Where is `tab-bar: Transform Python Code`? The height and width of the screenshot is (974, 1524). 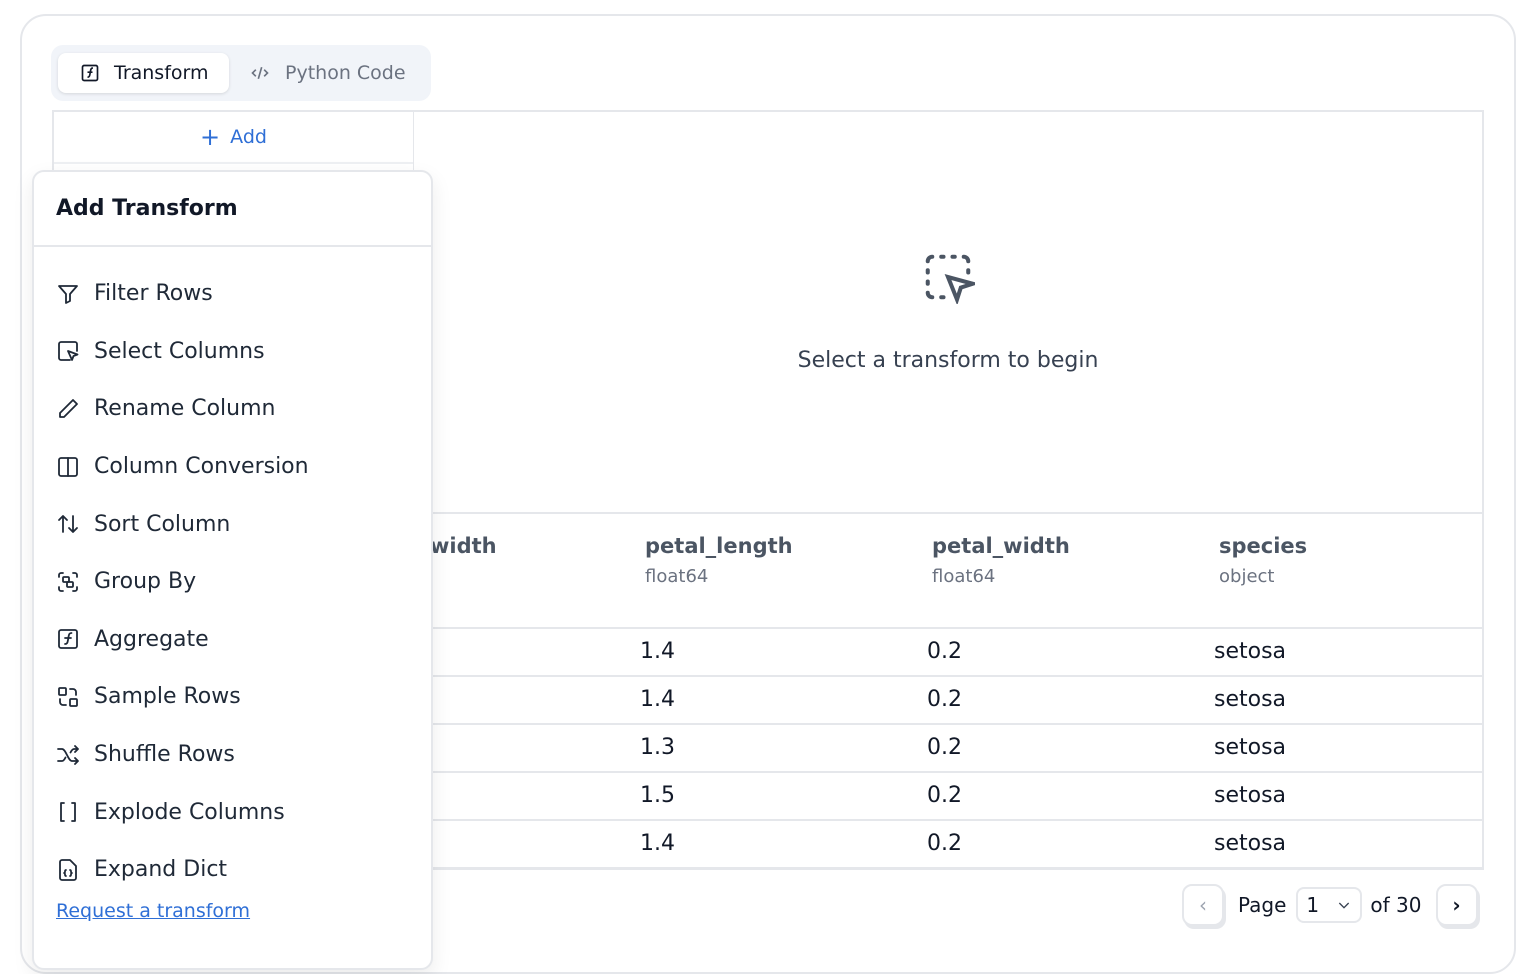
tab-bar: Transform Python Code is located at coordinates (241, 73).